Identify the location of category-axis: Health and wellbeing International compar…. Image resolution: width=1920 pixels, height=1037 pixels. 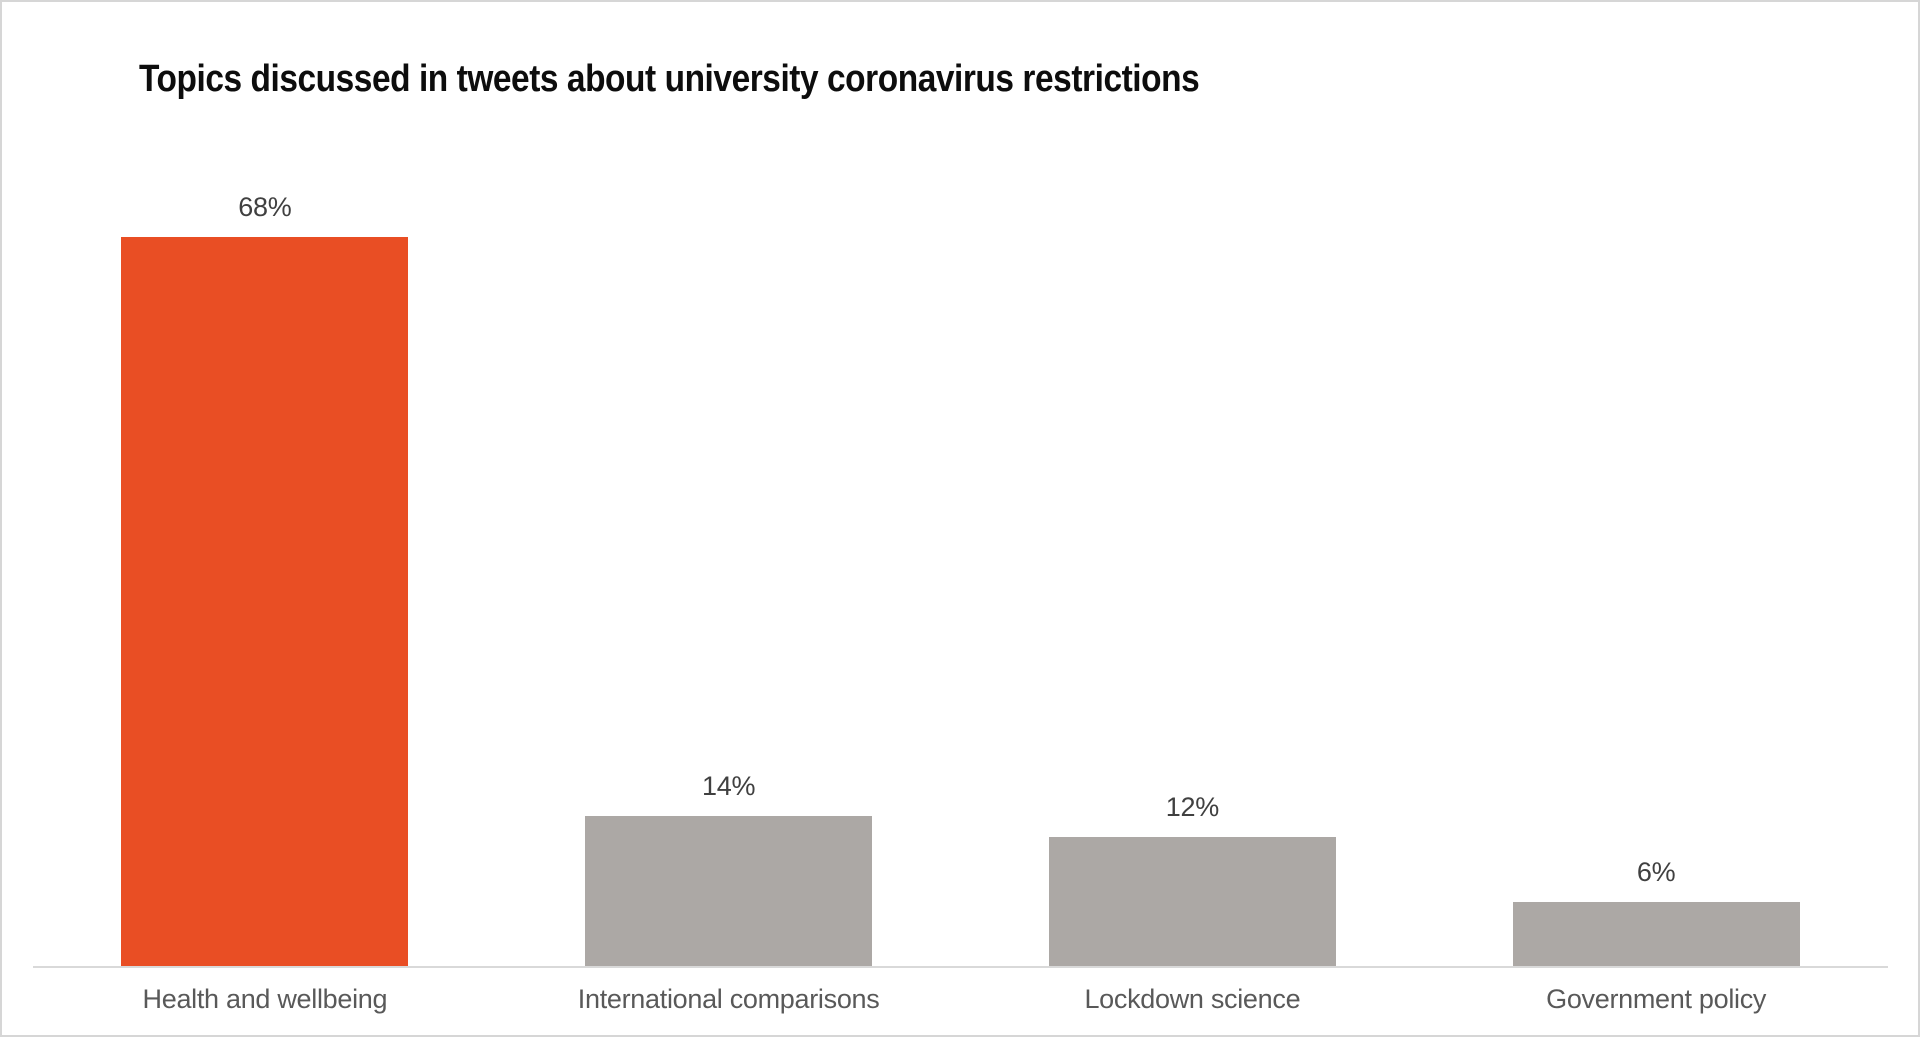
(960, 991).